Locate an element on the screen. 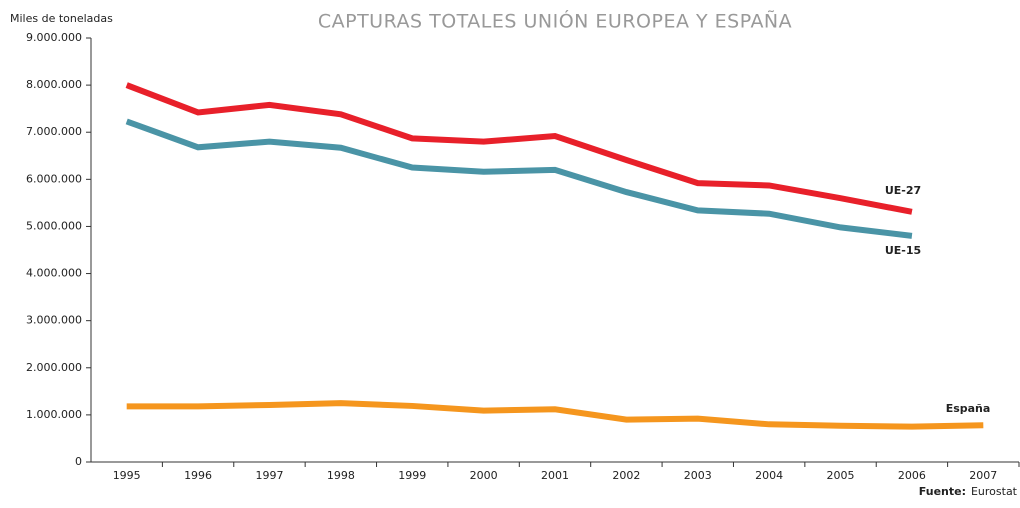  y-tick-label: 1.000.000 is located at coordinates (54, 414).